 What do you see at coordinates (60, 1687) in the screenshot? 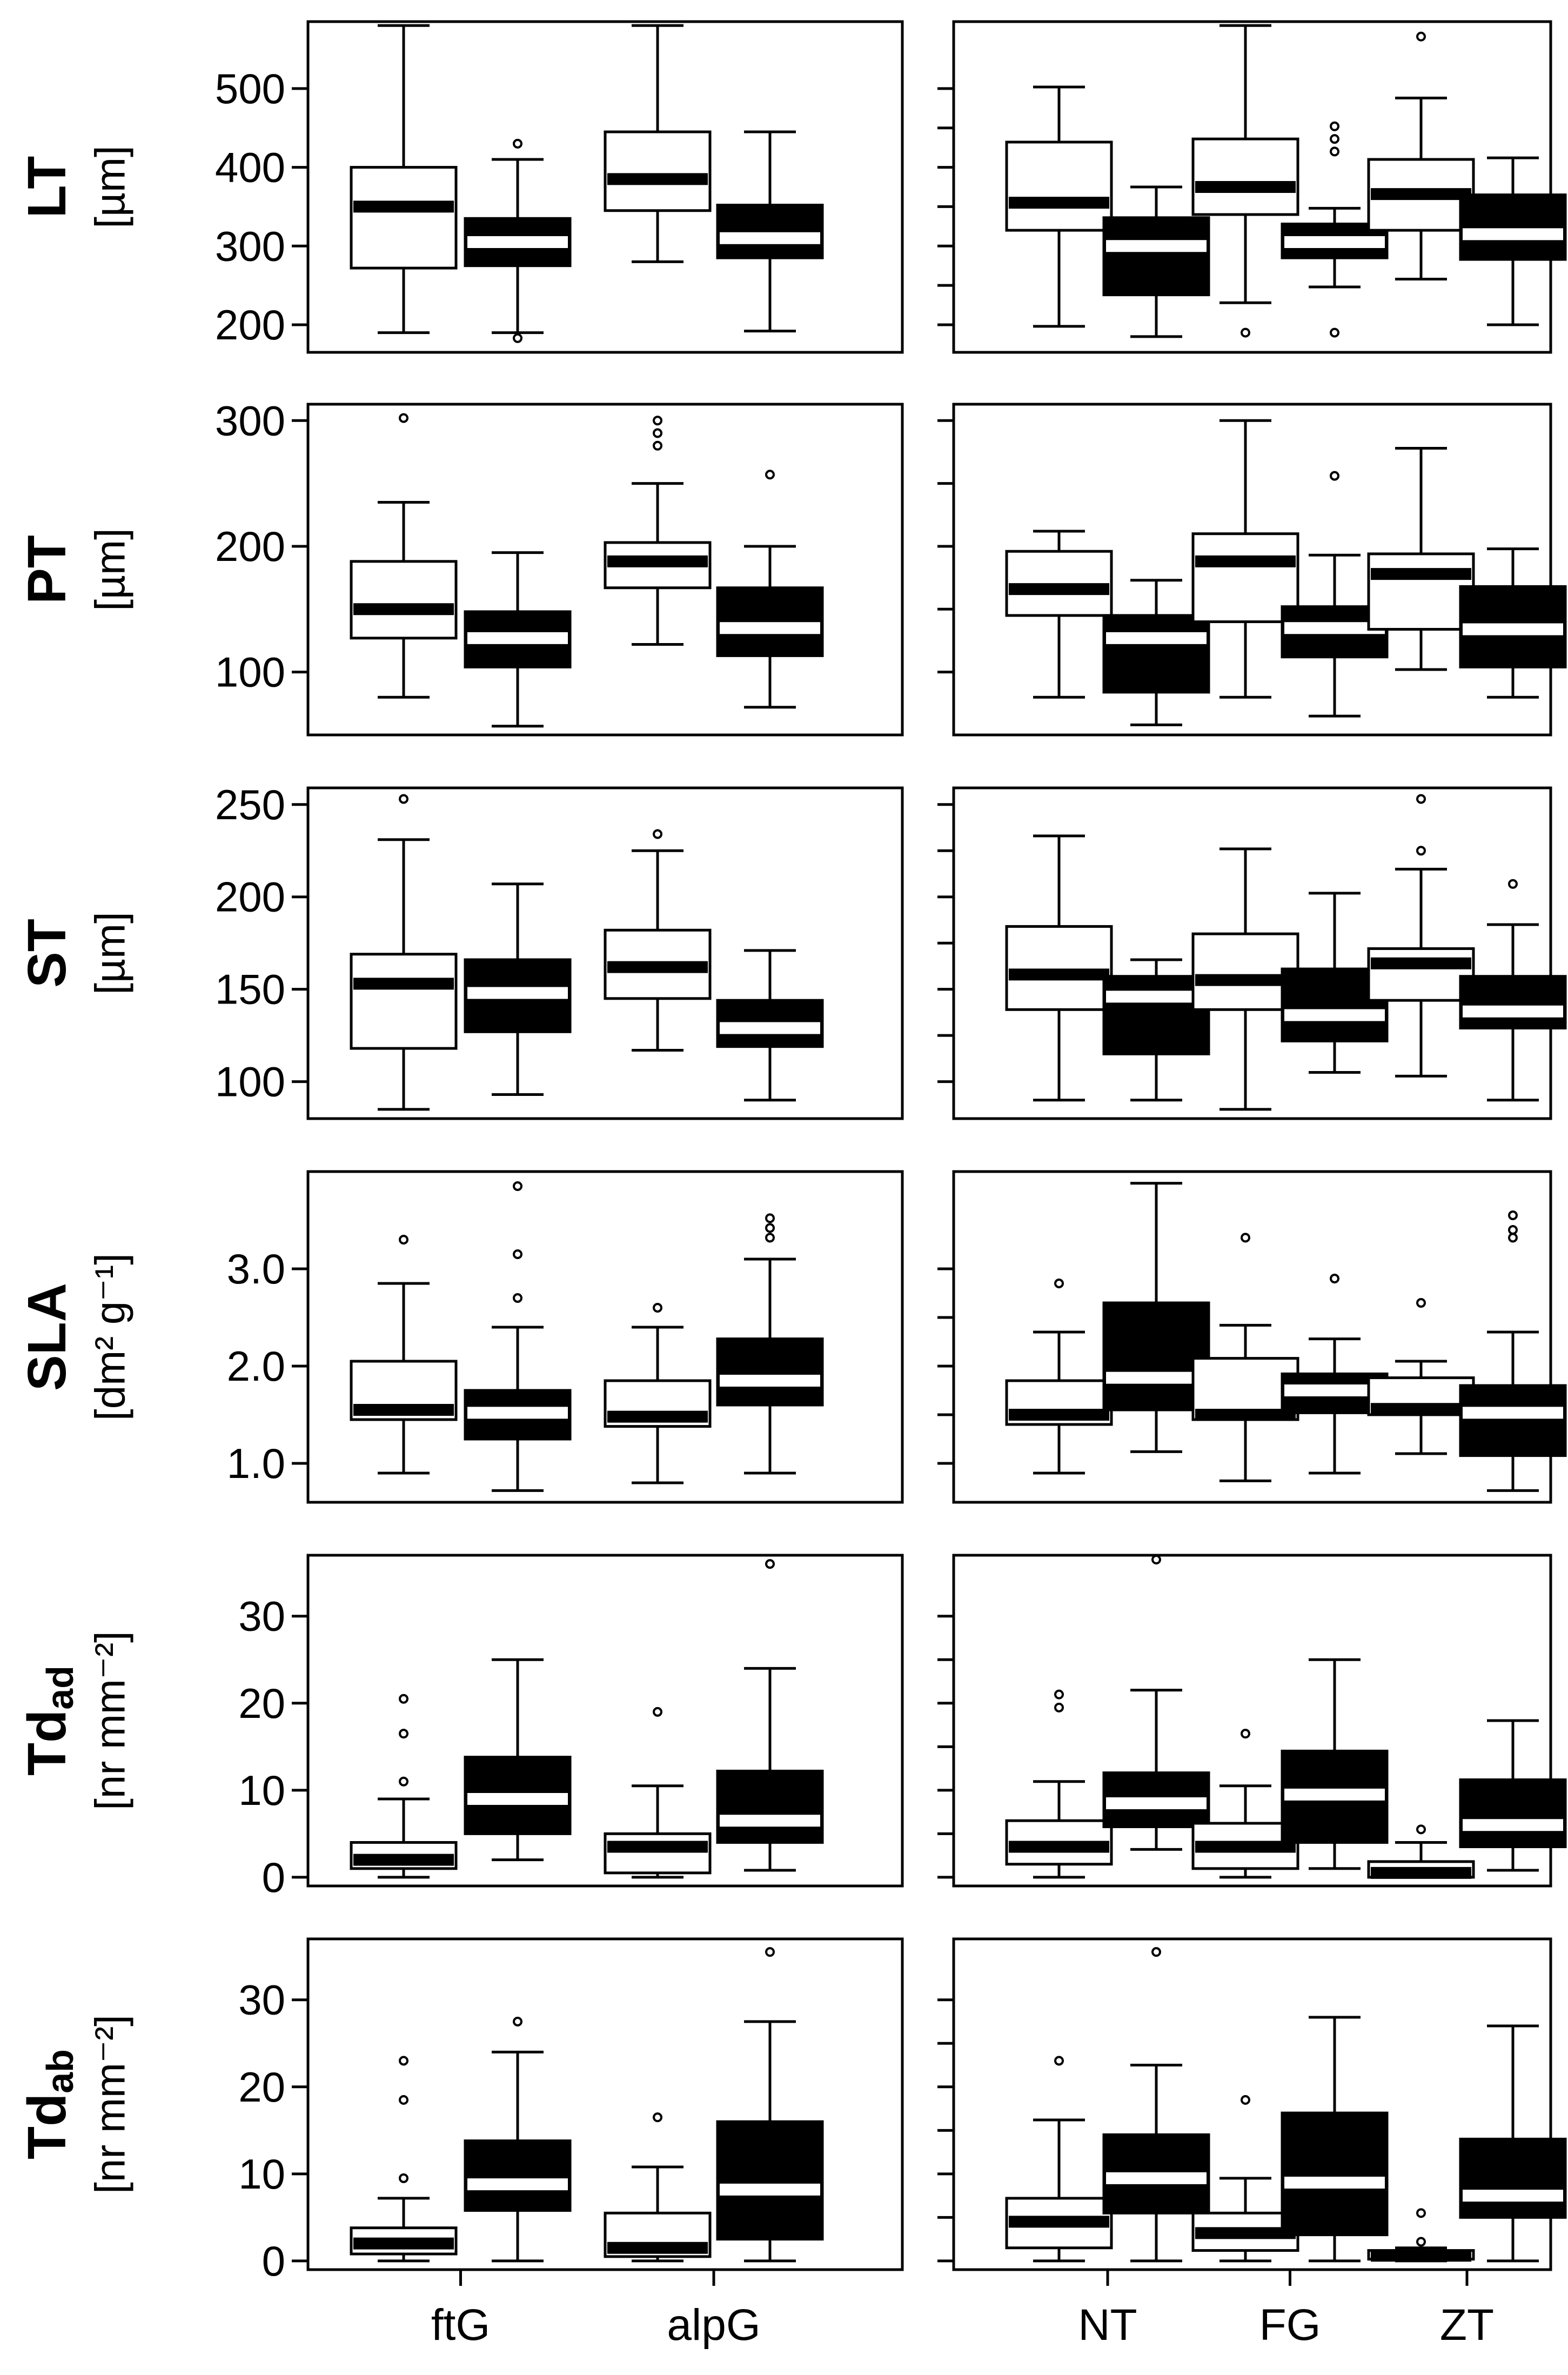
I see `row-title-subscript: ad` at bounding box center [60, 1687].